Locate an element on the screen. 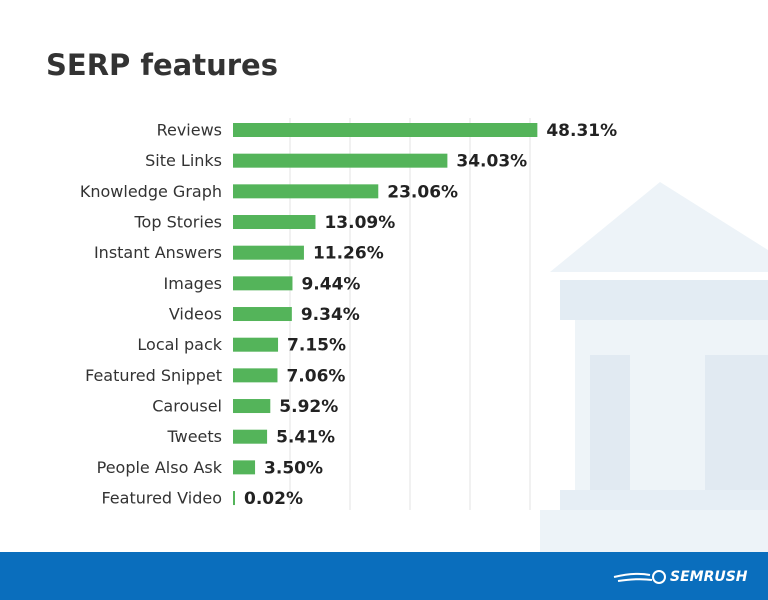 The image size is (768, 600). brand-logo: SEMRUSH is located at coordinates (709, 577).